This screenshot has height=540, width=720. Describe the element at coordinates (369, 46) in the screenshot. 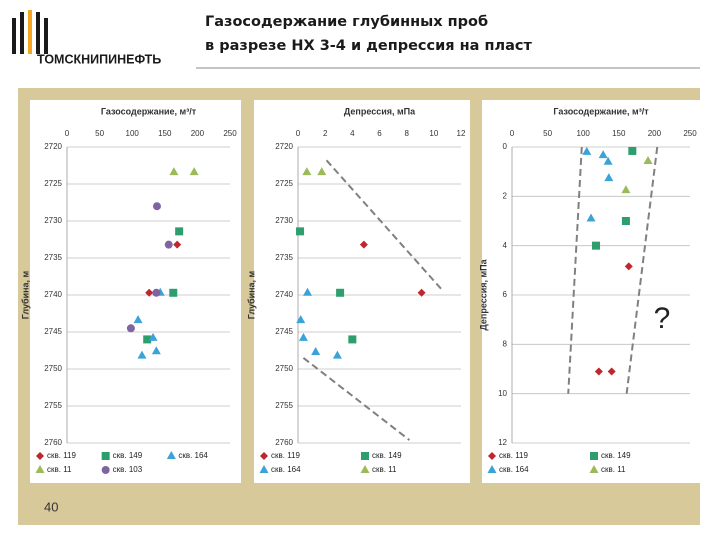

I see `slide-title: в разрезе НХ 3-4 и депрессия на пласт` at that location.